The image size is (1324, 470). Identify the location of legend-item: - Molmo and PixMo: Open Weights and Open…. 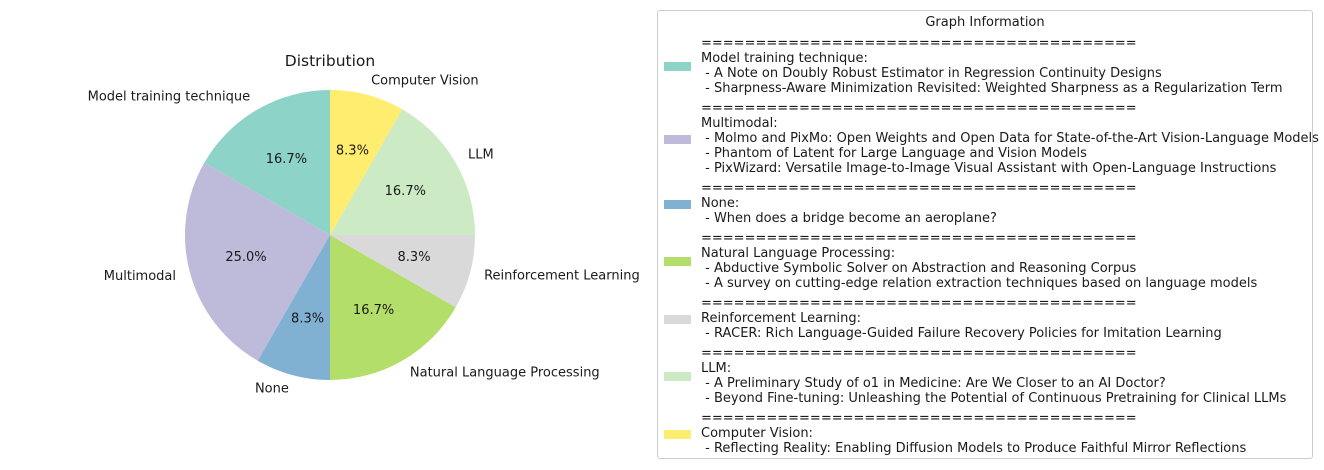
(1010, 138).